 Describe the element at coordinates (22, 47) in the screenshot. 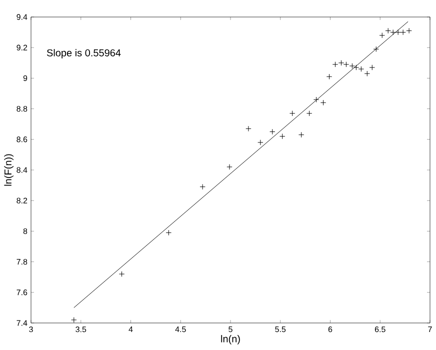

I see `y-tick-label: 9.2` at that location.